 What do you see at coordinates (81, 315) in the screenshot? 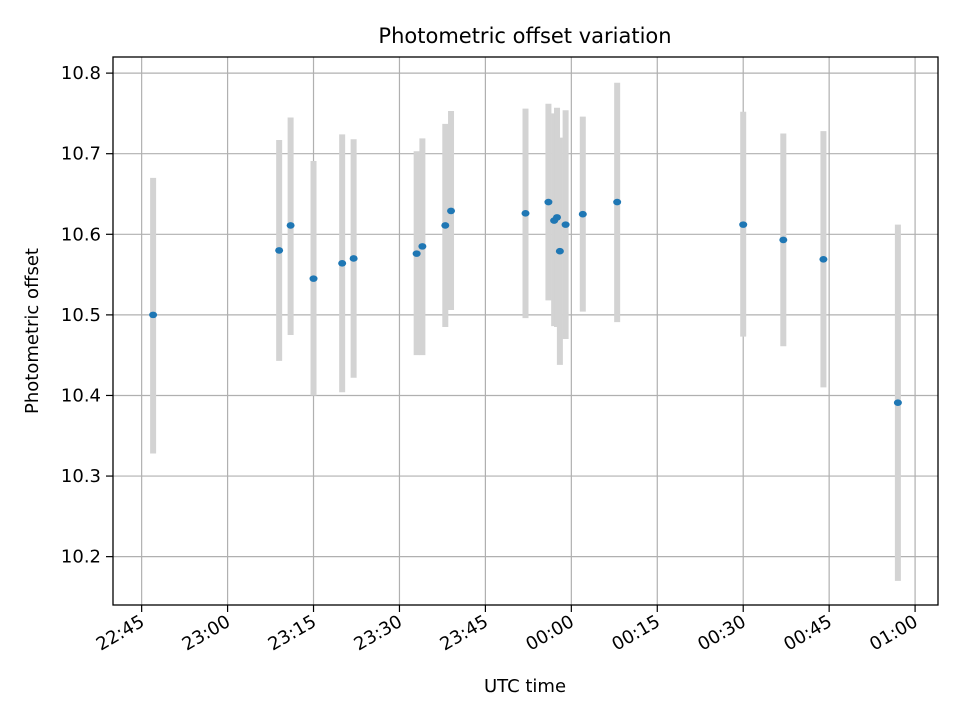
I see `y-tick-label: 10.5` at bounding box center [81, 315].